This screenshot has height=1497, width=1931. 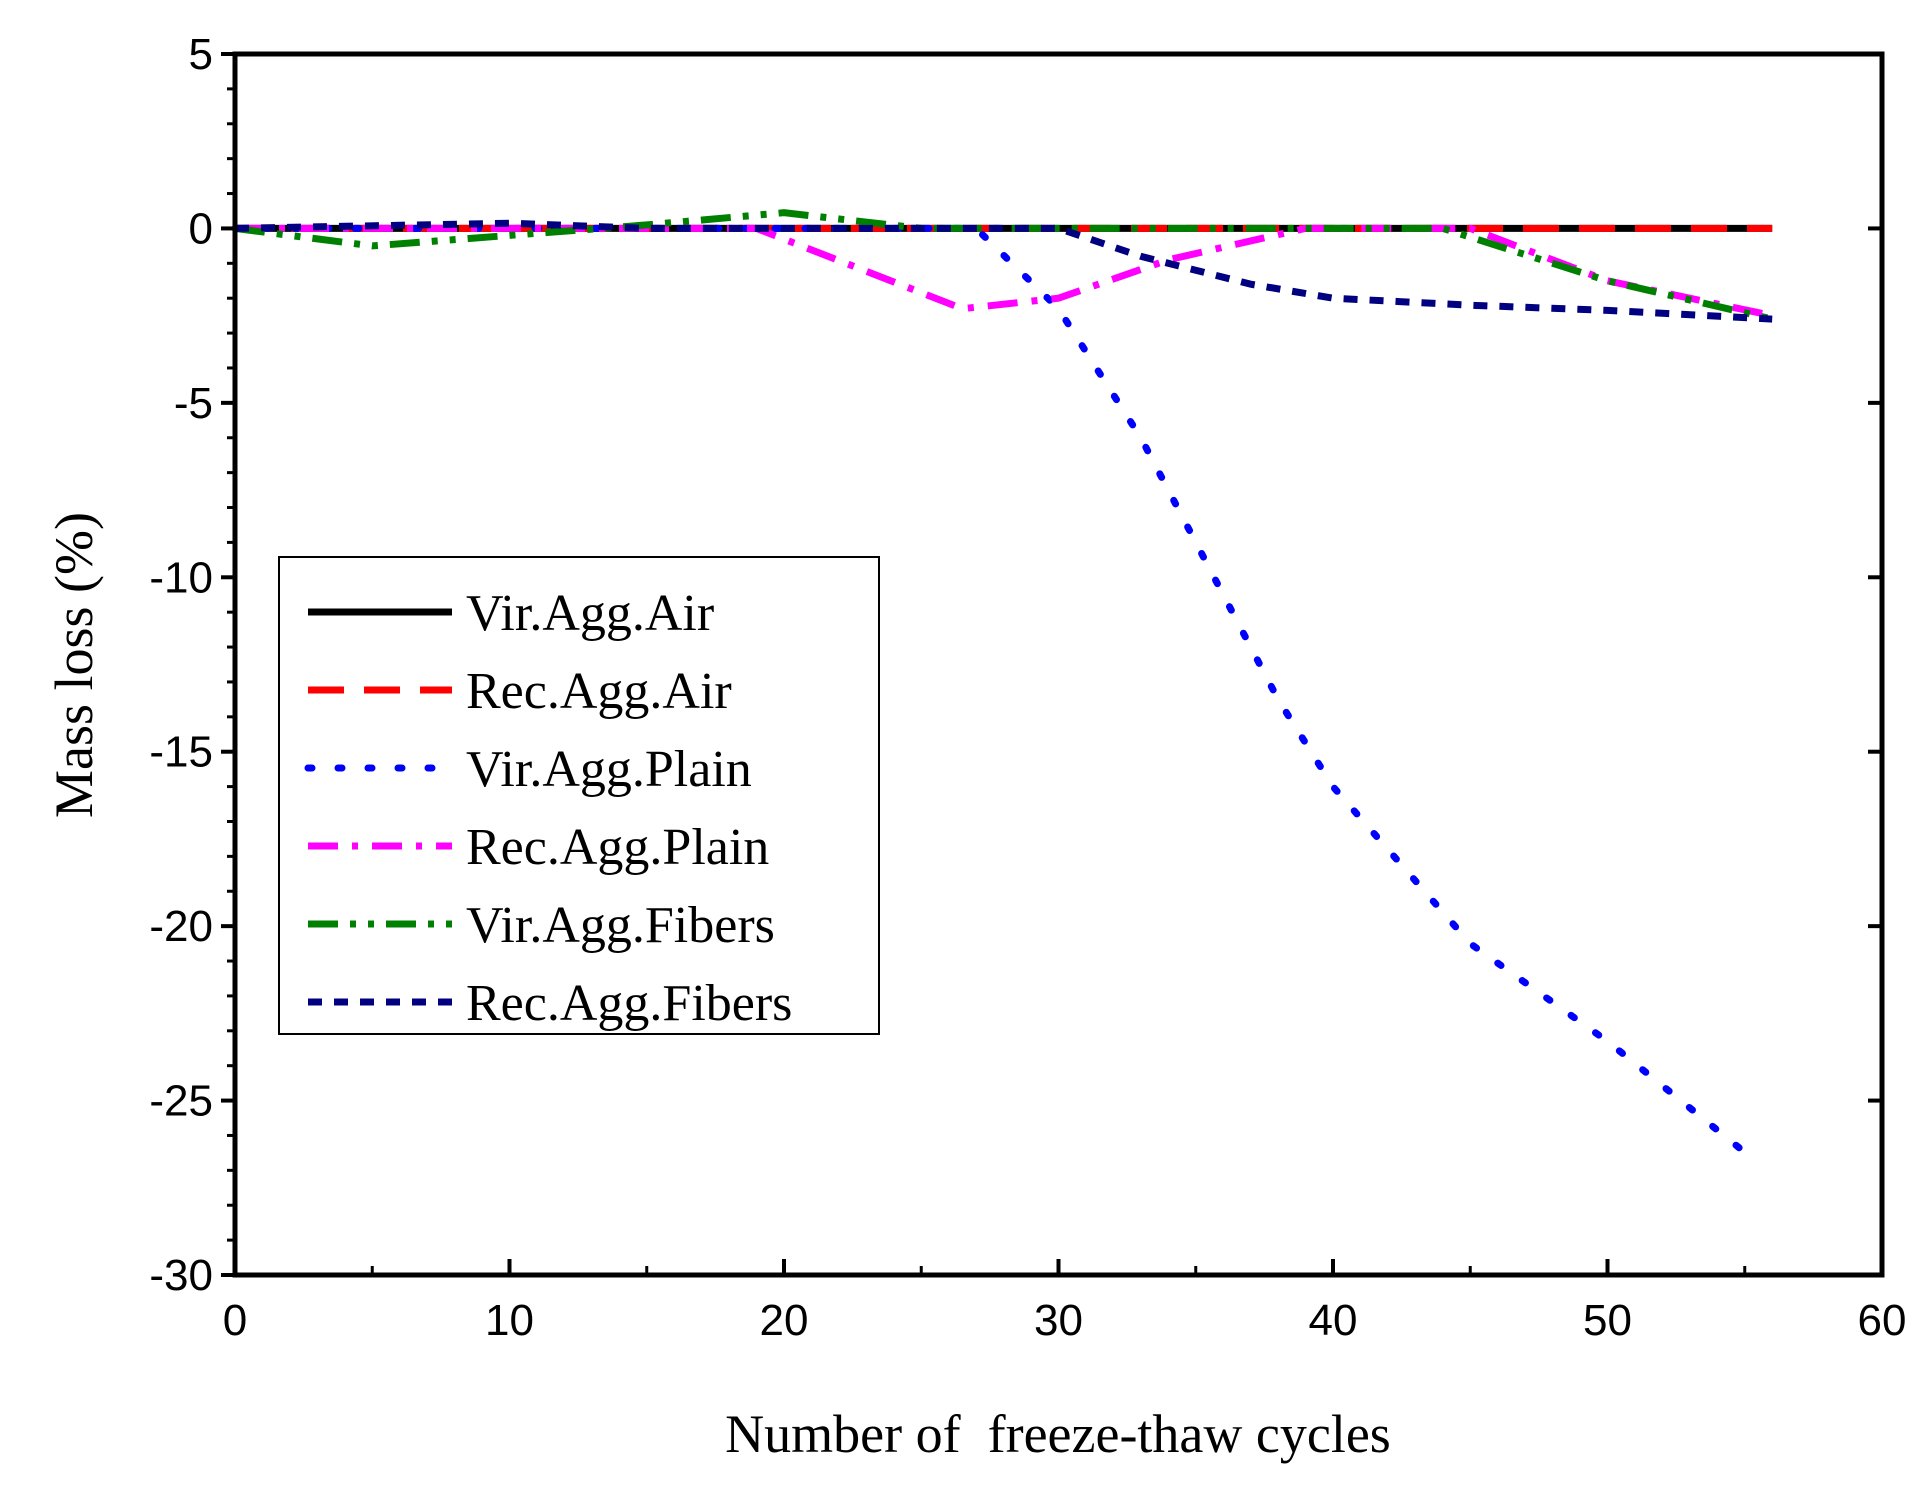 I want to click on legend-label: Rec.Agg.Plain, so click(x=617, y=847).